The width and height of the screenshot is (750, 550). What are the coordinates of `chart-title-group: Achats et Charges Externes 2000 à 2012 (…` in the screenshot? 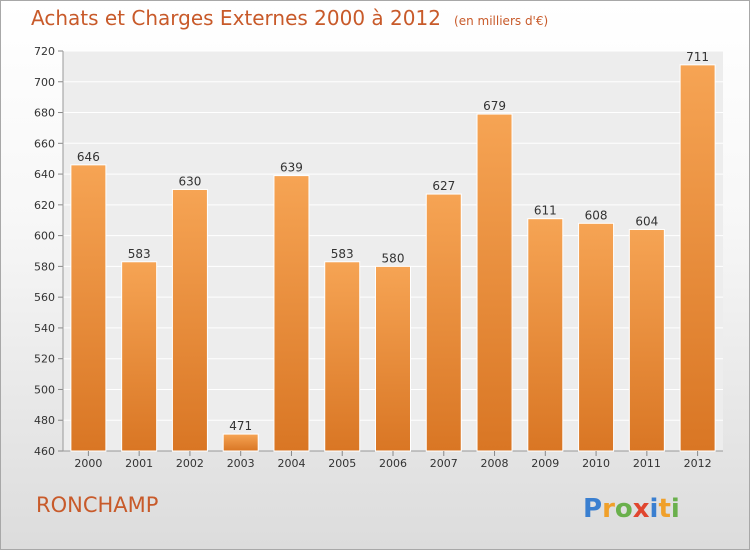 It's located at (289, 18).